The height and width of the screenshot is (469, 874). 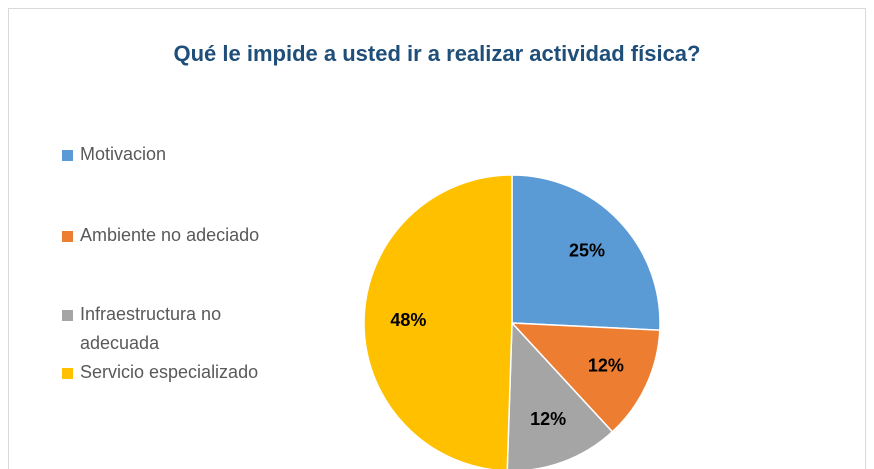 What do you see at coordinates (170, 235) in the screenshot?
I see `legend-label: Ambiente no adeciado` at bounding box center [170, 235].